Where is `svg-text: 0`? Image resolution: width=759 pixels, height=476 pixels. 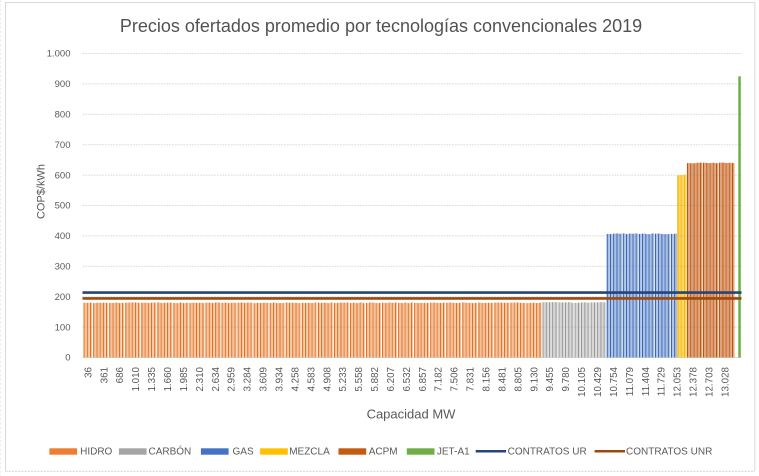 svg-text: 0 is located at coordinates (67, 358).